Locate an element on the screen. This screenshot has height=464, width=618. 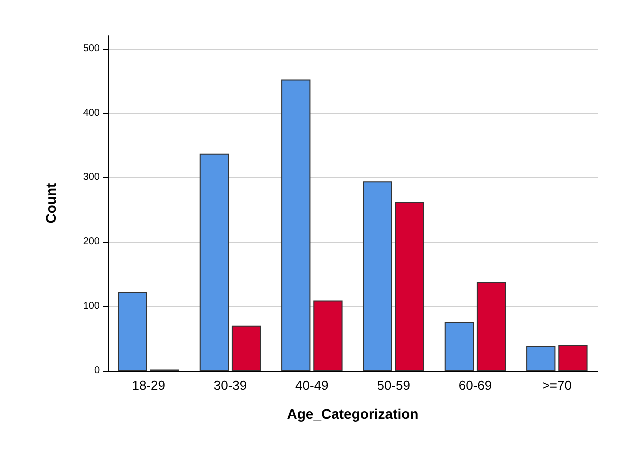
x-tick-label: 18-29 is located at coordinates (149, 385).